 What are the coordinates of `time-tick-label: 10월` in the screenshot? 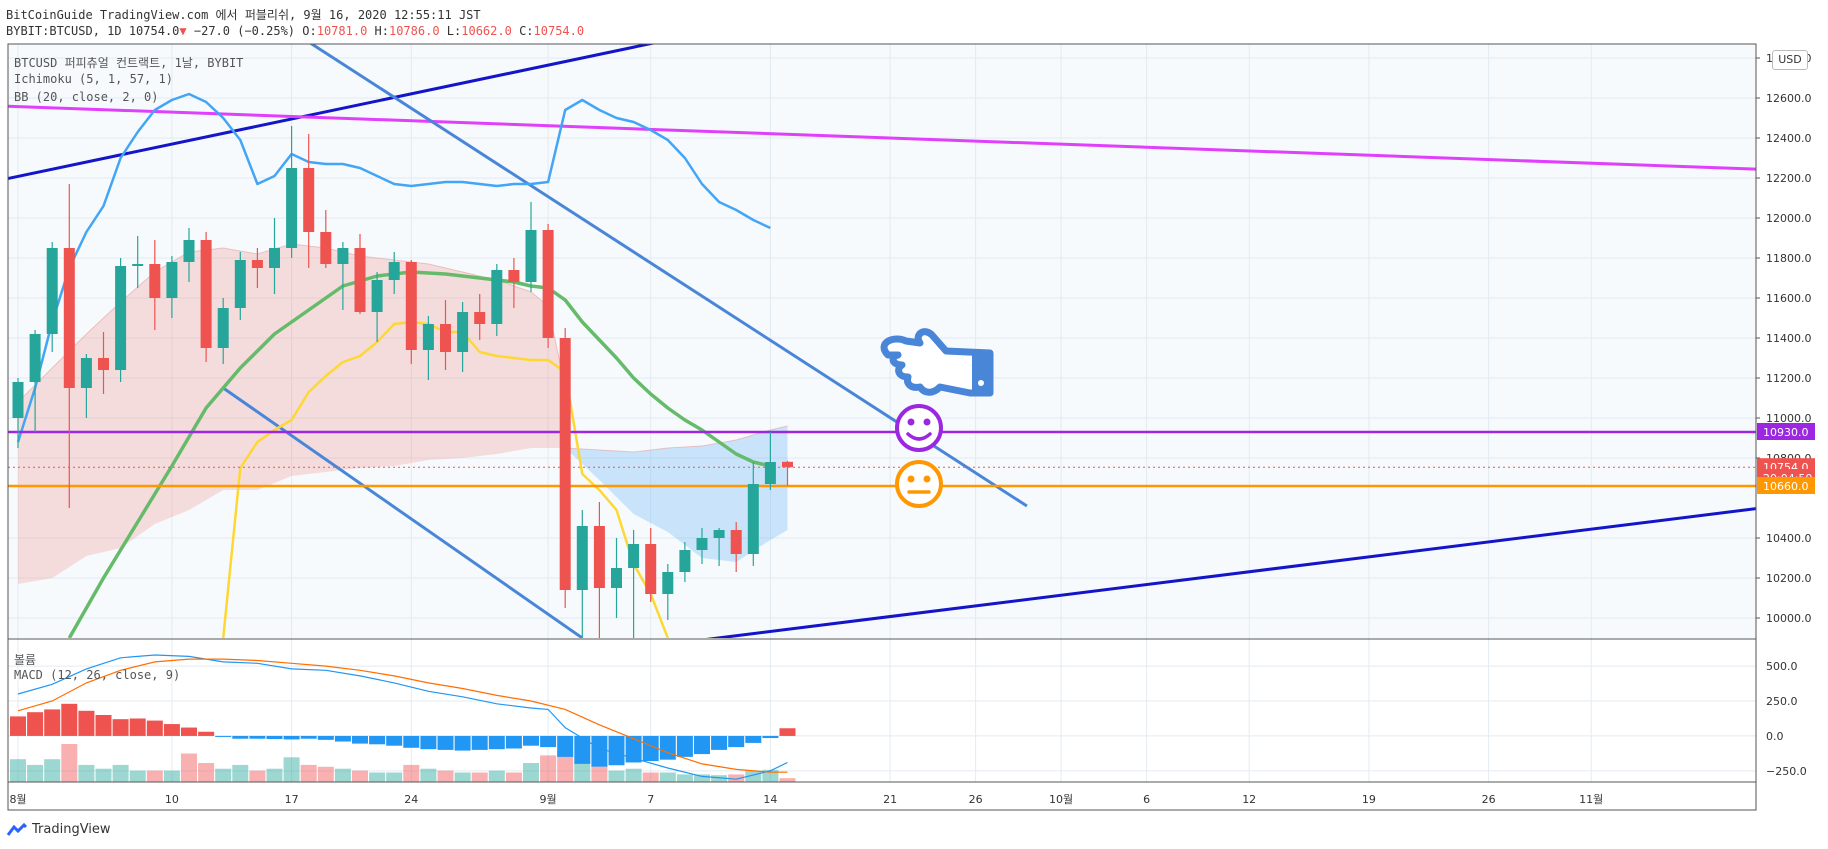 It's located at (1061, 799).